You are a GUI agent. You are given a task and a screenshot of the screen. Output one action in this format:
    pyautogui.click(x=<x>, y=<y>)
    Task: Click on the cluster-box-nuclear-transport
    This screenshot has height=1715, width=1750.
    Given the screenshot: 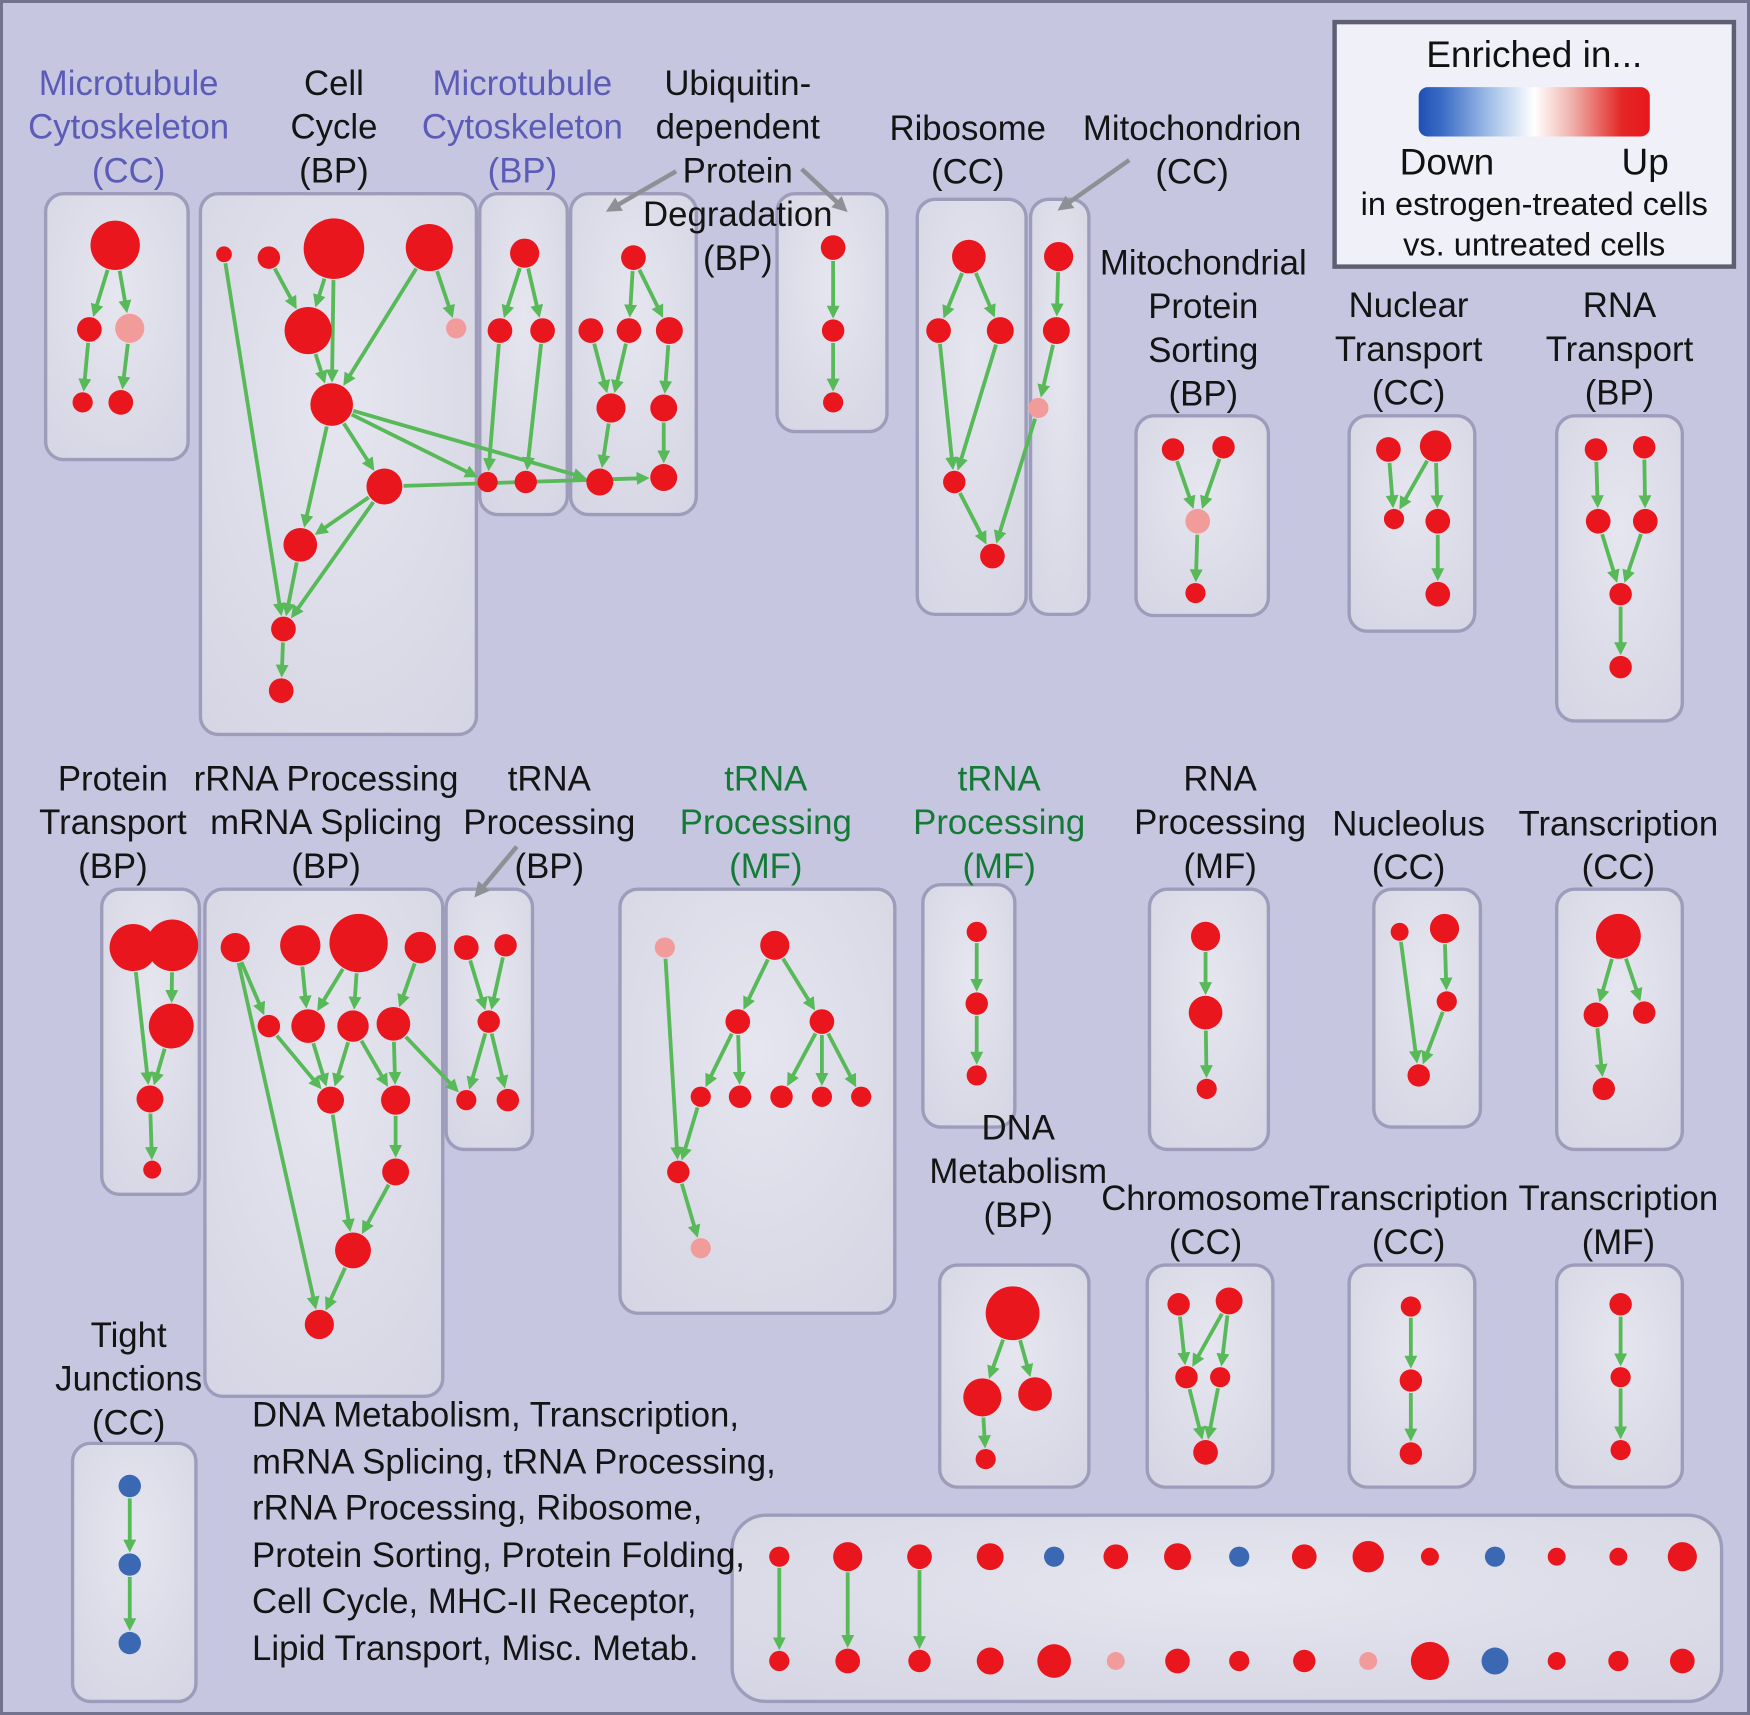 What is the action you would take?
    pyautogui.click(x=1412, y=523)
    